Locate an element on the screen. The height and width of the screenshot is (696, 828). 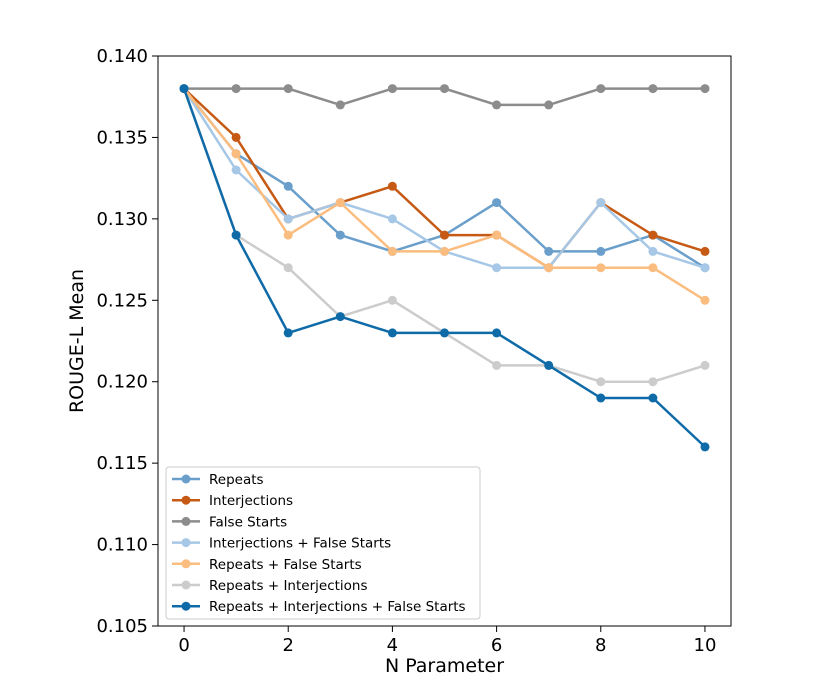
legend-label: Repeats + False Starts is located at coordinates (285, 565).